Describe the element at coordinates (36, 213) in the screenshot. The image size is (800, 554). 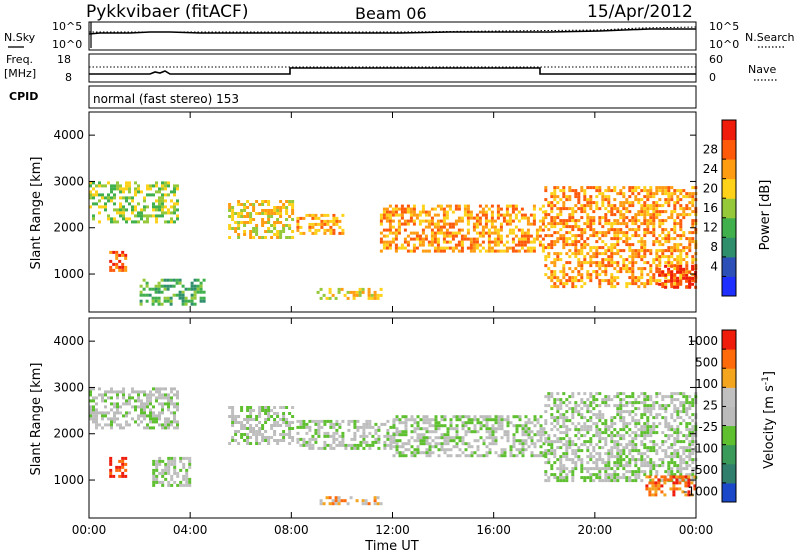
I see `power-ylabel: Slant Range [km]` at that location.